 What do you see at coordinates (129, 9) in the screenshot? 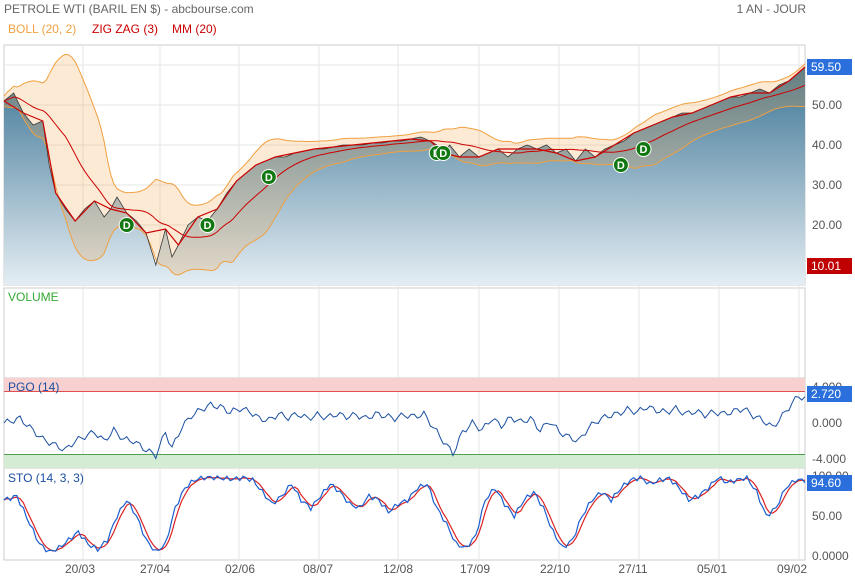
I see `chart-title: PETROLE WTI (BARIL EN $) - abcbourse.com` at bounding box center [129, 9].